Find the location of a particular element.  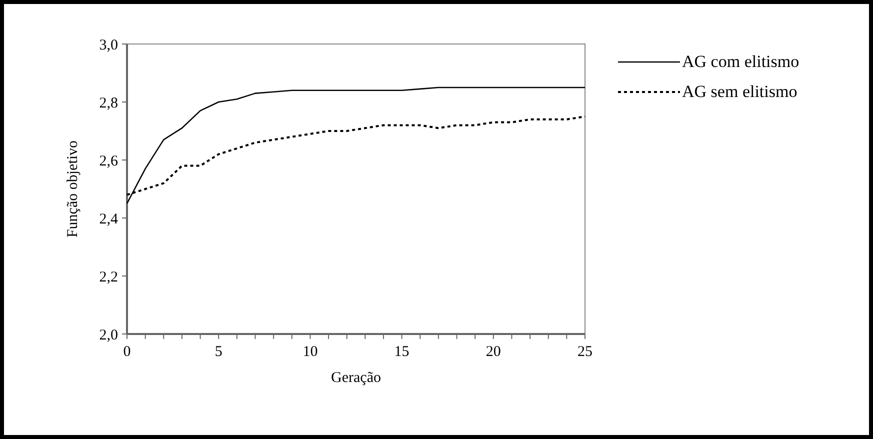

y-axis-title: Função objetivo is located at coordinates (73, 189).